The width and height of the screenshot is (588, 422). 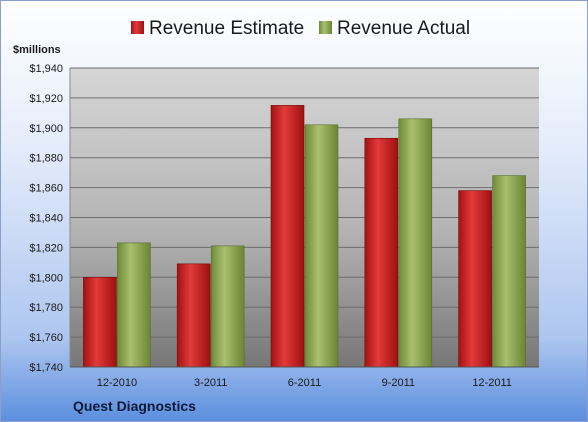 What do you see at coordinates (46, 308) in the screenshot?
I see `y-tick-label: $1,780` at bounding box center [46, 308].